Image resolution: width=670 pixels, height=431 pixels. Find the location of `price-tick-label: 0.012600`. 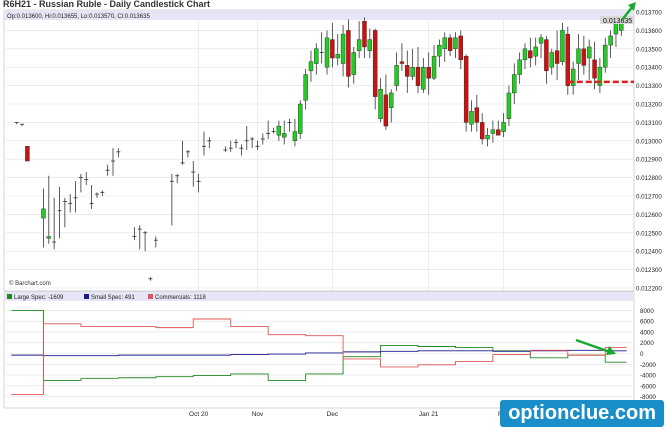

price-tick-label: 0.012600 is located at coordinates (649, 215).